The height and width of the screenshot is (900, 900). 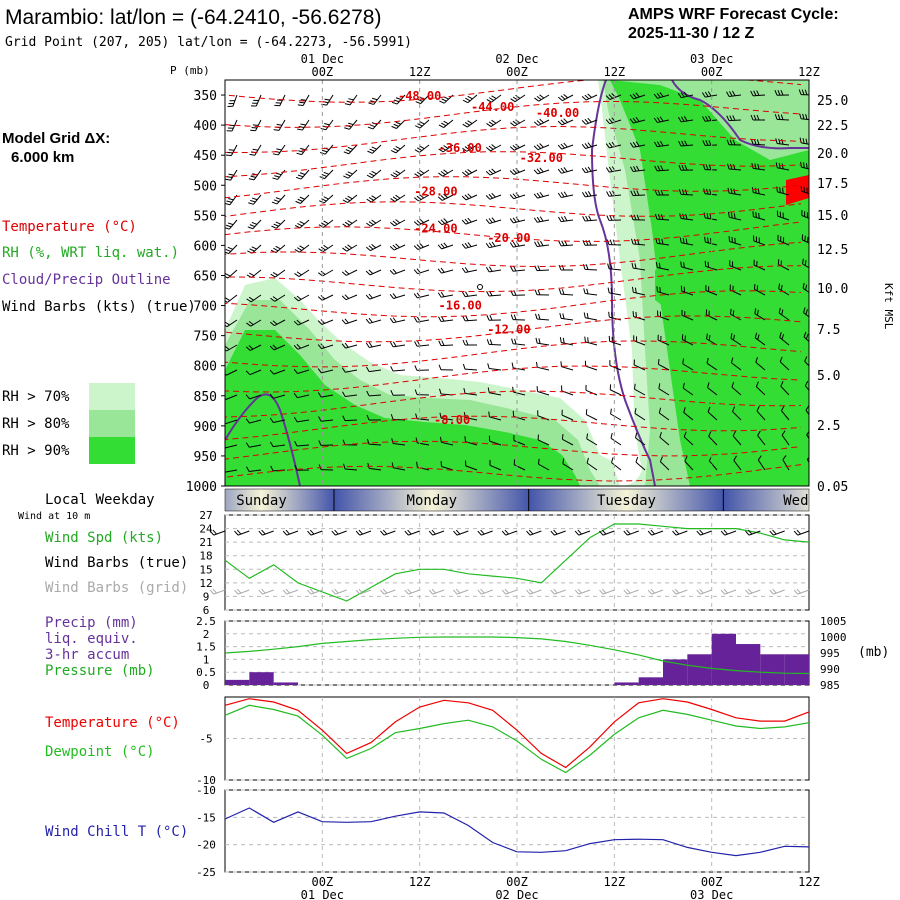 What do you see at coordinates (821, 501) in the screenshot?
I see `weekday-name: Wednesday` at bounding box center [821, 501].